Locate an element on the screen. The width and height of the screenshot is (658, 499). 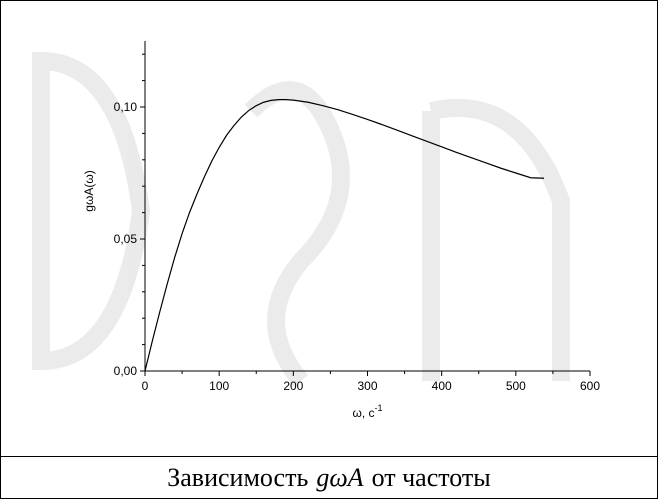
y-tick-label: 0,10 is located at coordinates (126, 107).